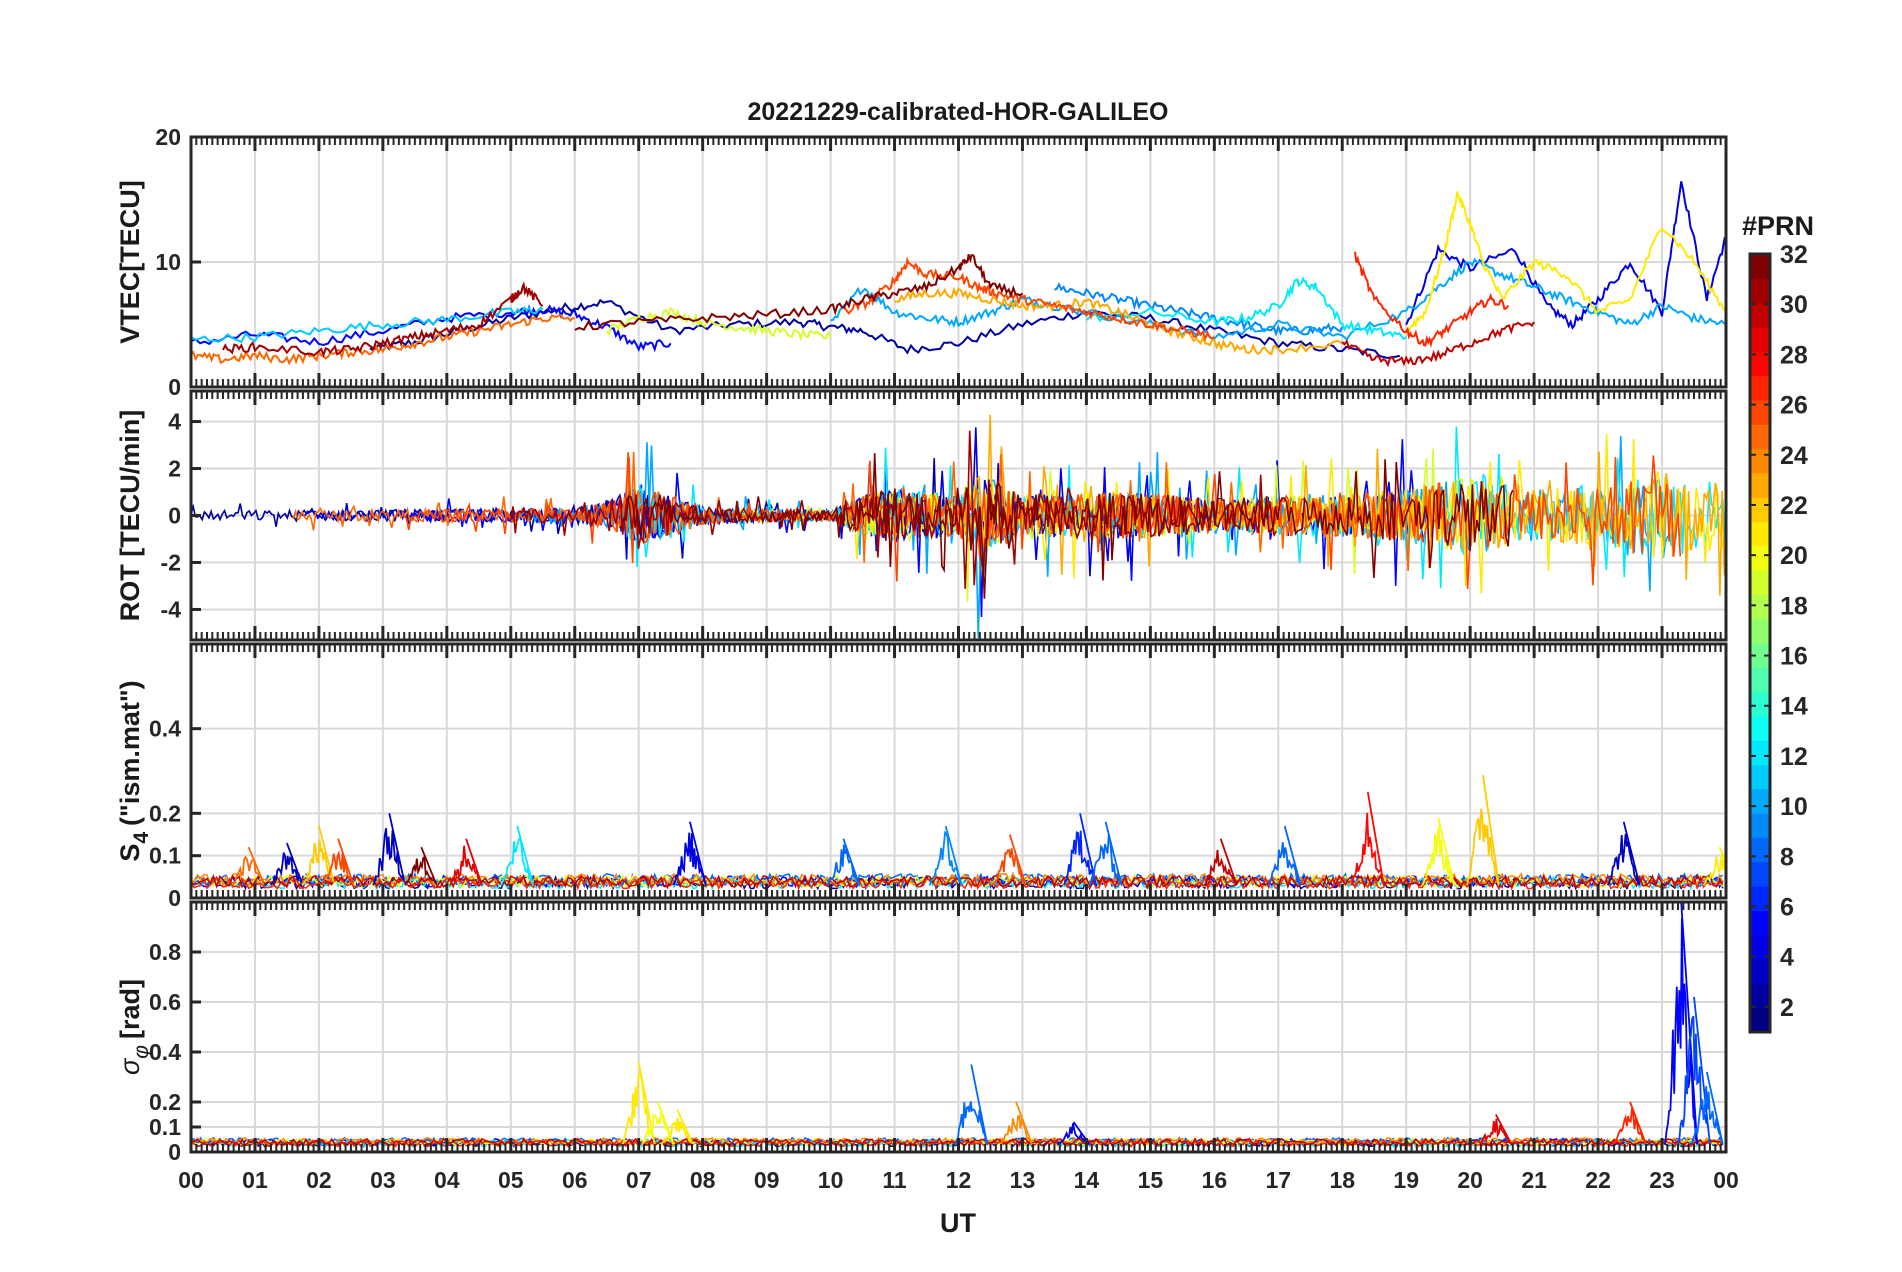  Describe the element at coordinates (1662, 1180) in the screenshot. I see `x-tick-label: 23` at that location.